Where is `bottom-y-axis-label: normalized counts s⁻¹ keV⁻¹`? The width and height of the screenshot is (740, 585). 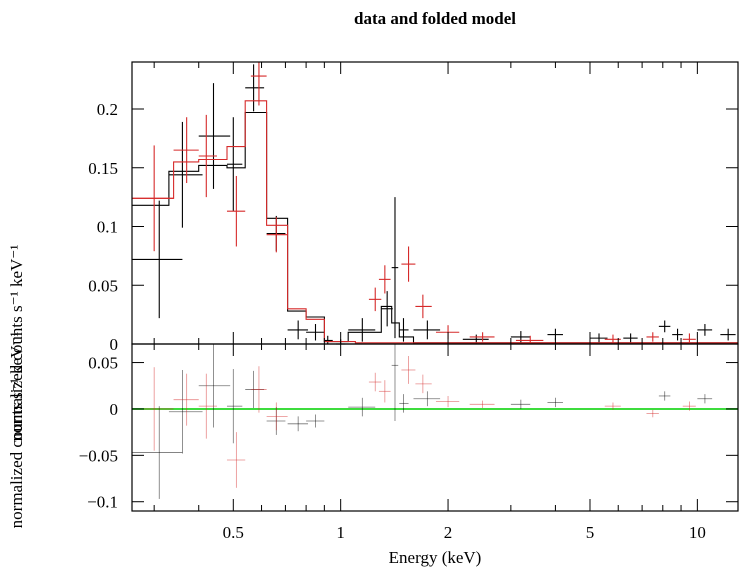
bottom-y-axis-label: normalized counts s⁻¹ keV⁻¹ is located at coordinates (16, 430).